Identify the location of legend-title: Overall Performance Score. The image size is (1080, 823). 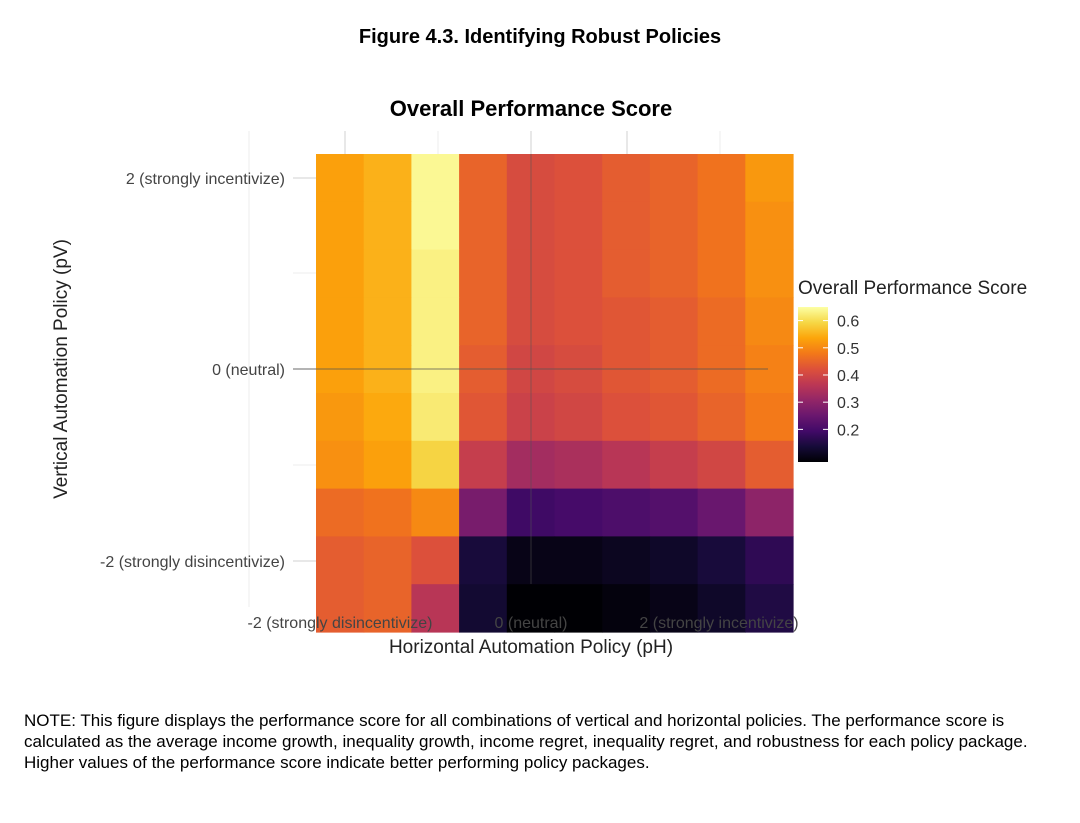
(912, 288).